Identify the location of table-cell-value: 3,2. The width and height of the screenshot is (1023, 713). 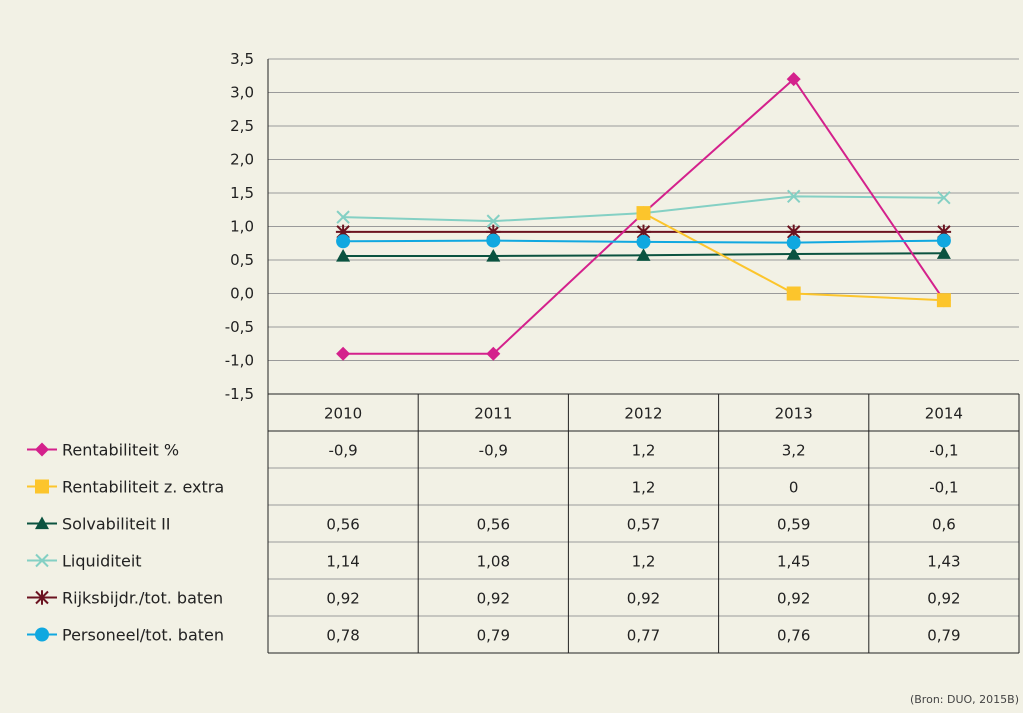
(794, 451).